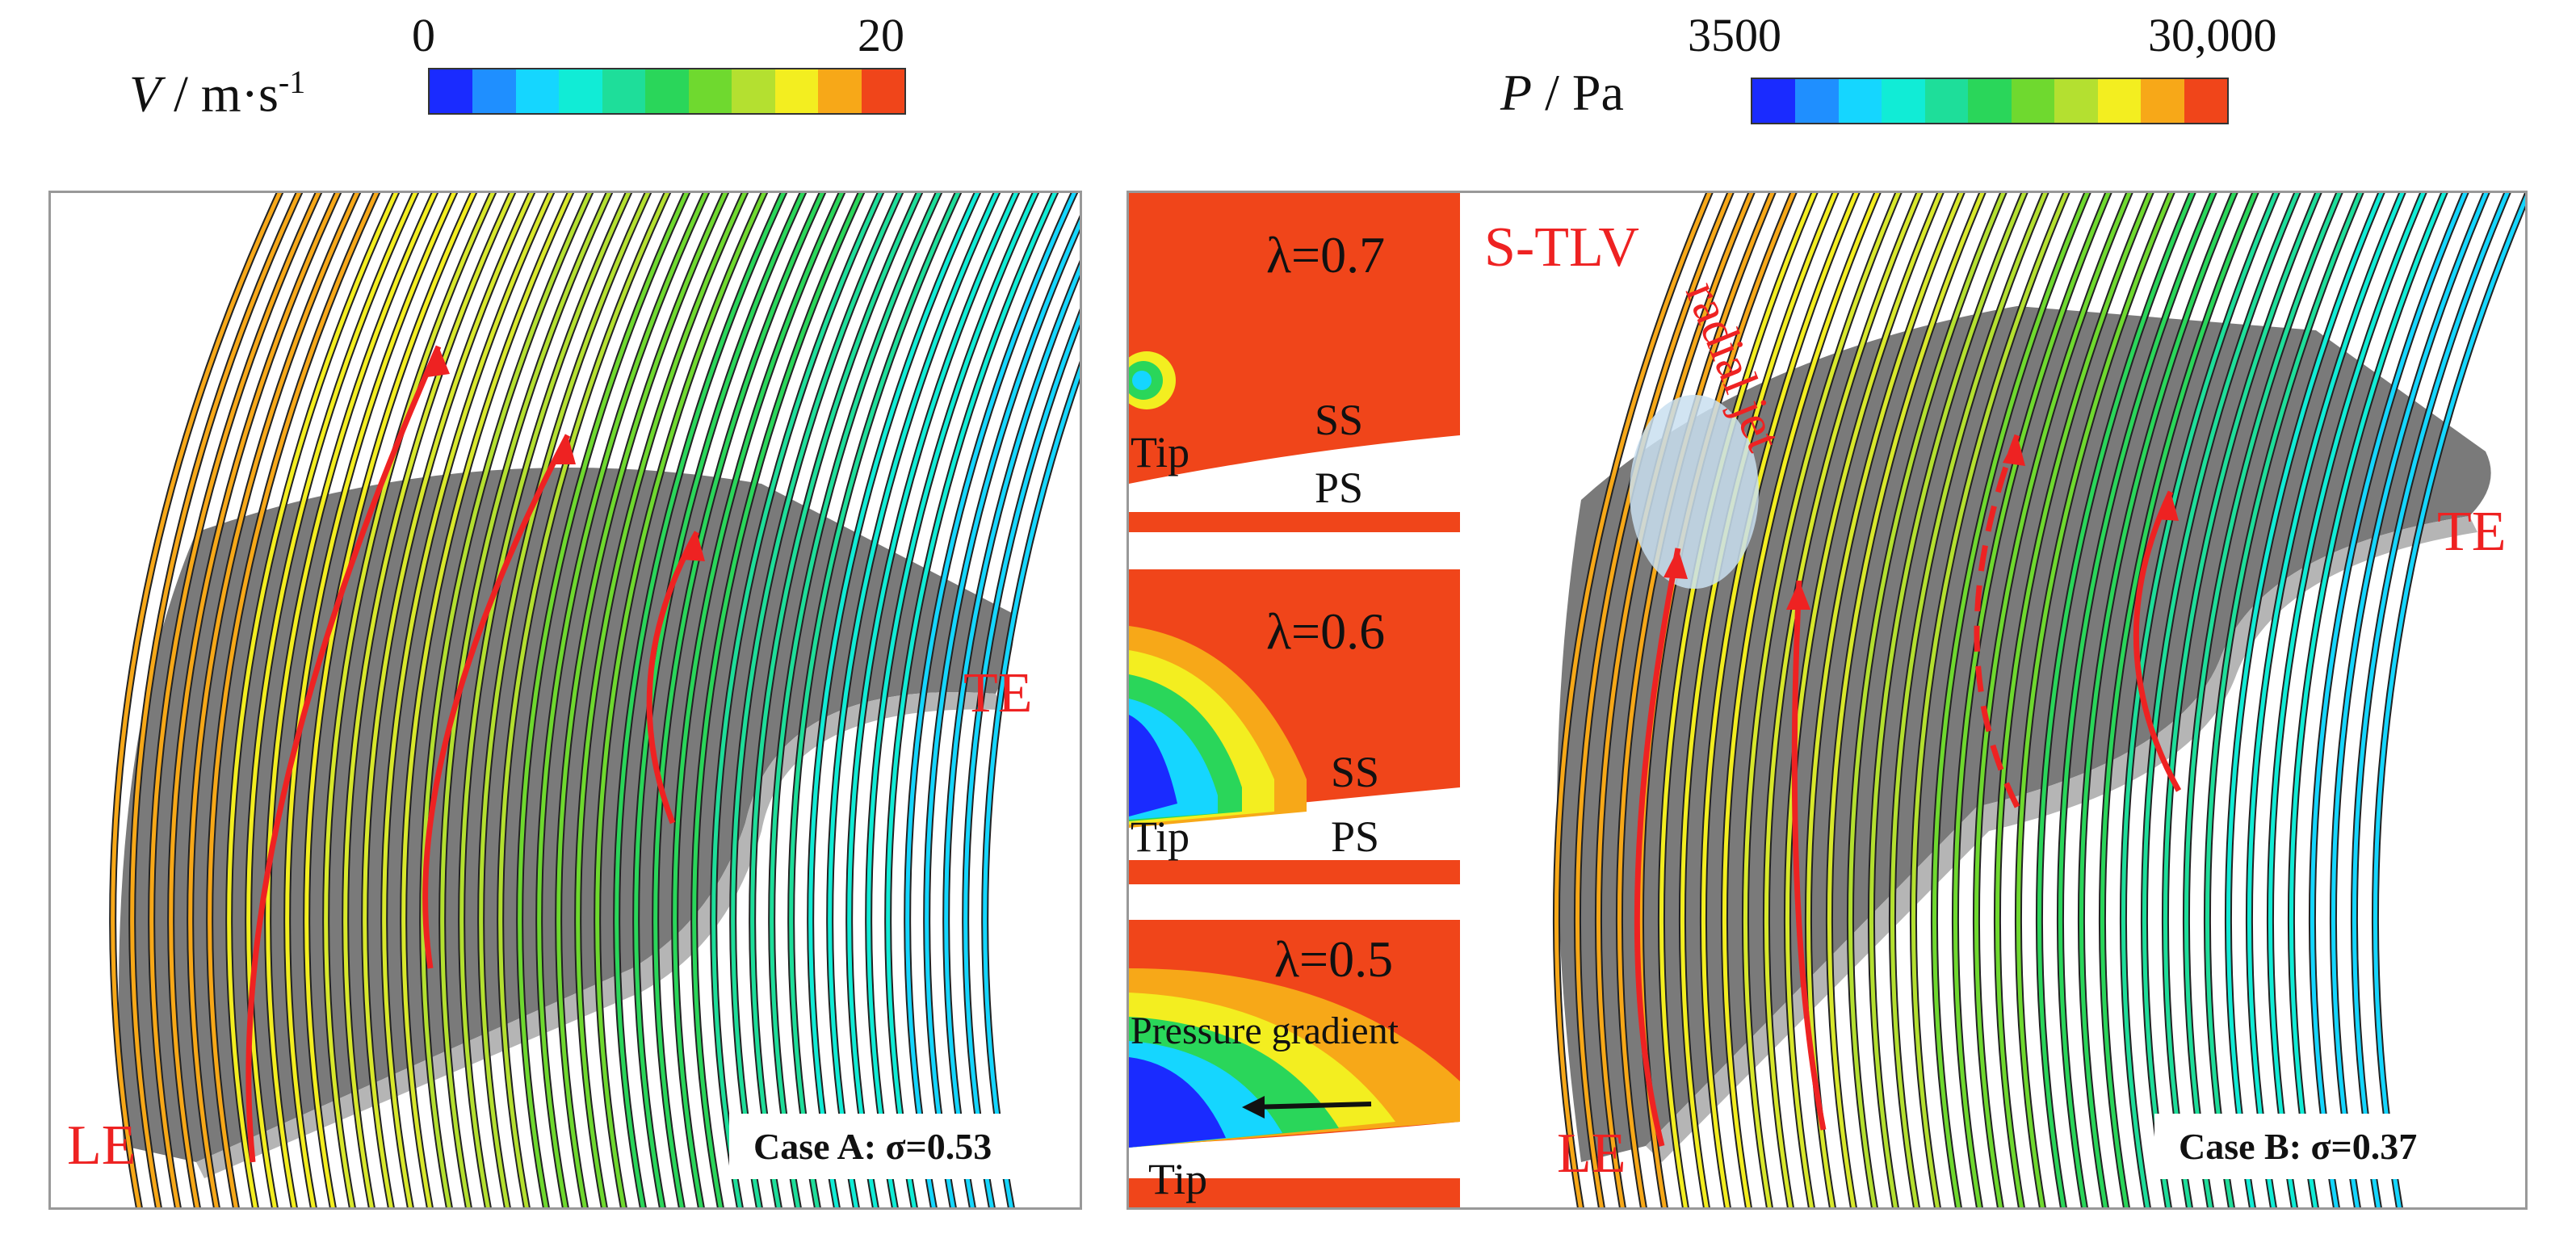  I want to click on velocity-unit-sup: -1, so click(292, 82).